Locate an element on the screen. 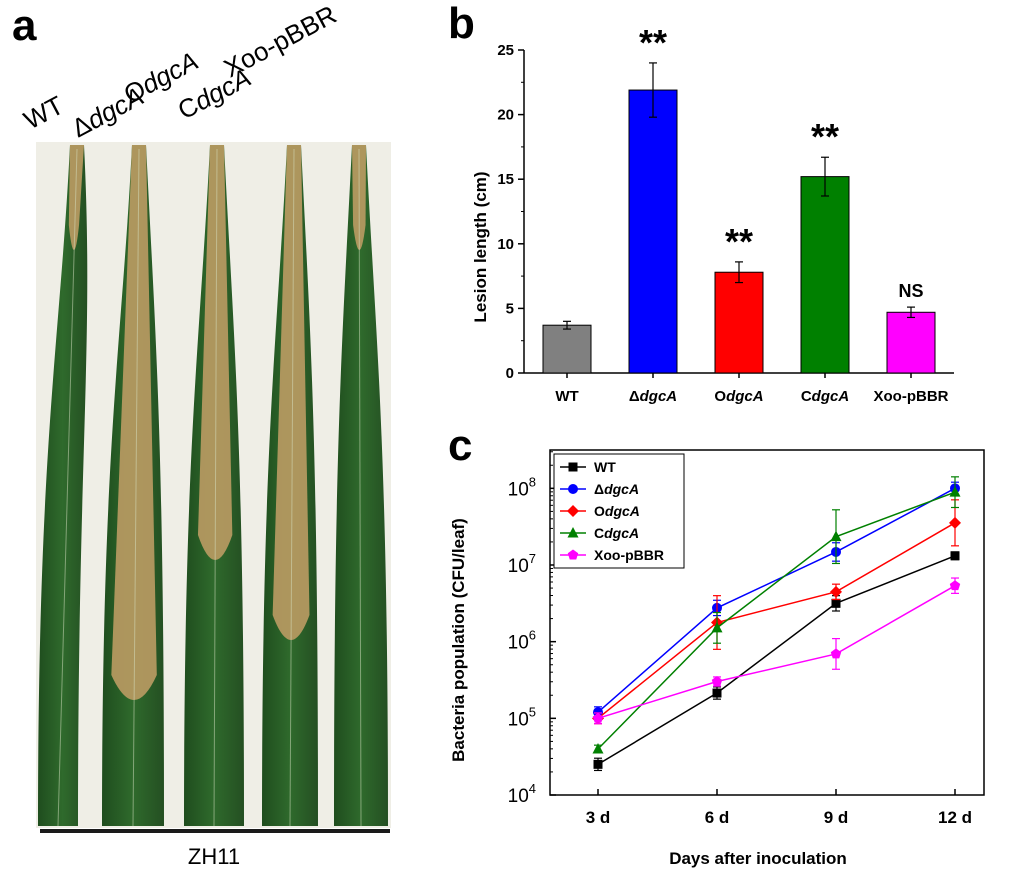  line-chart-y-tick-label: 10⁶ is located at coordinates (522, 641).